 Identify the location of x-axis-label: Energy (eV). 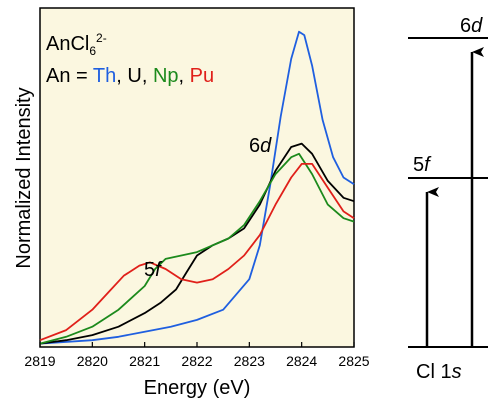
(197, 388).